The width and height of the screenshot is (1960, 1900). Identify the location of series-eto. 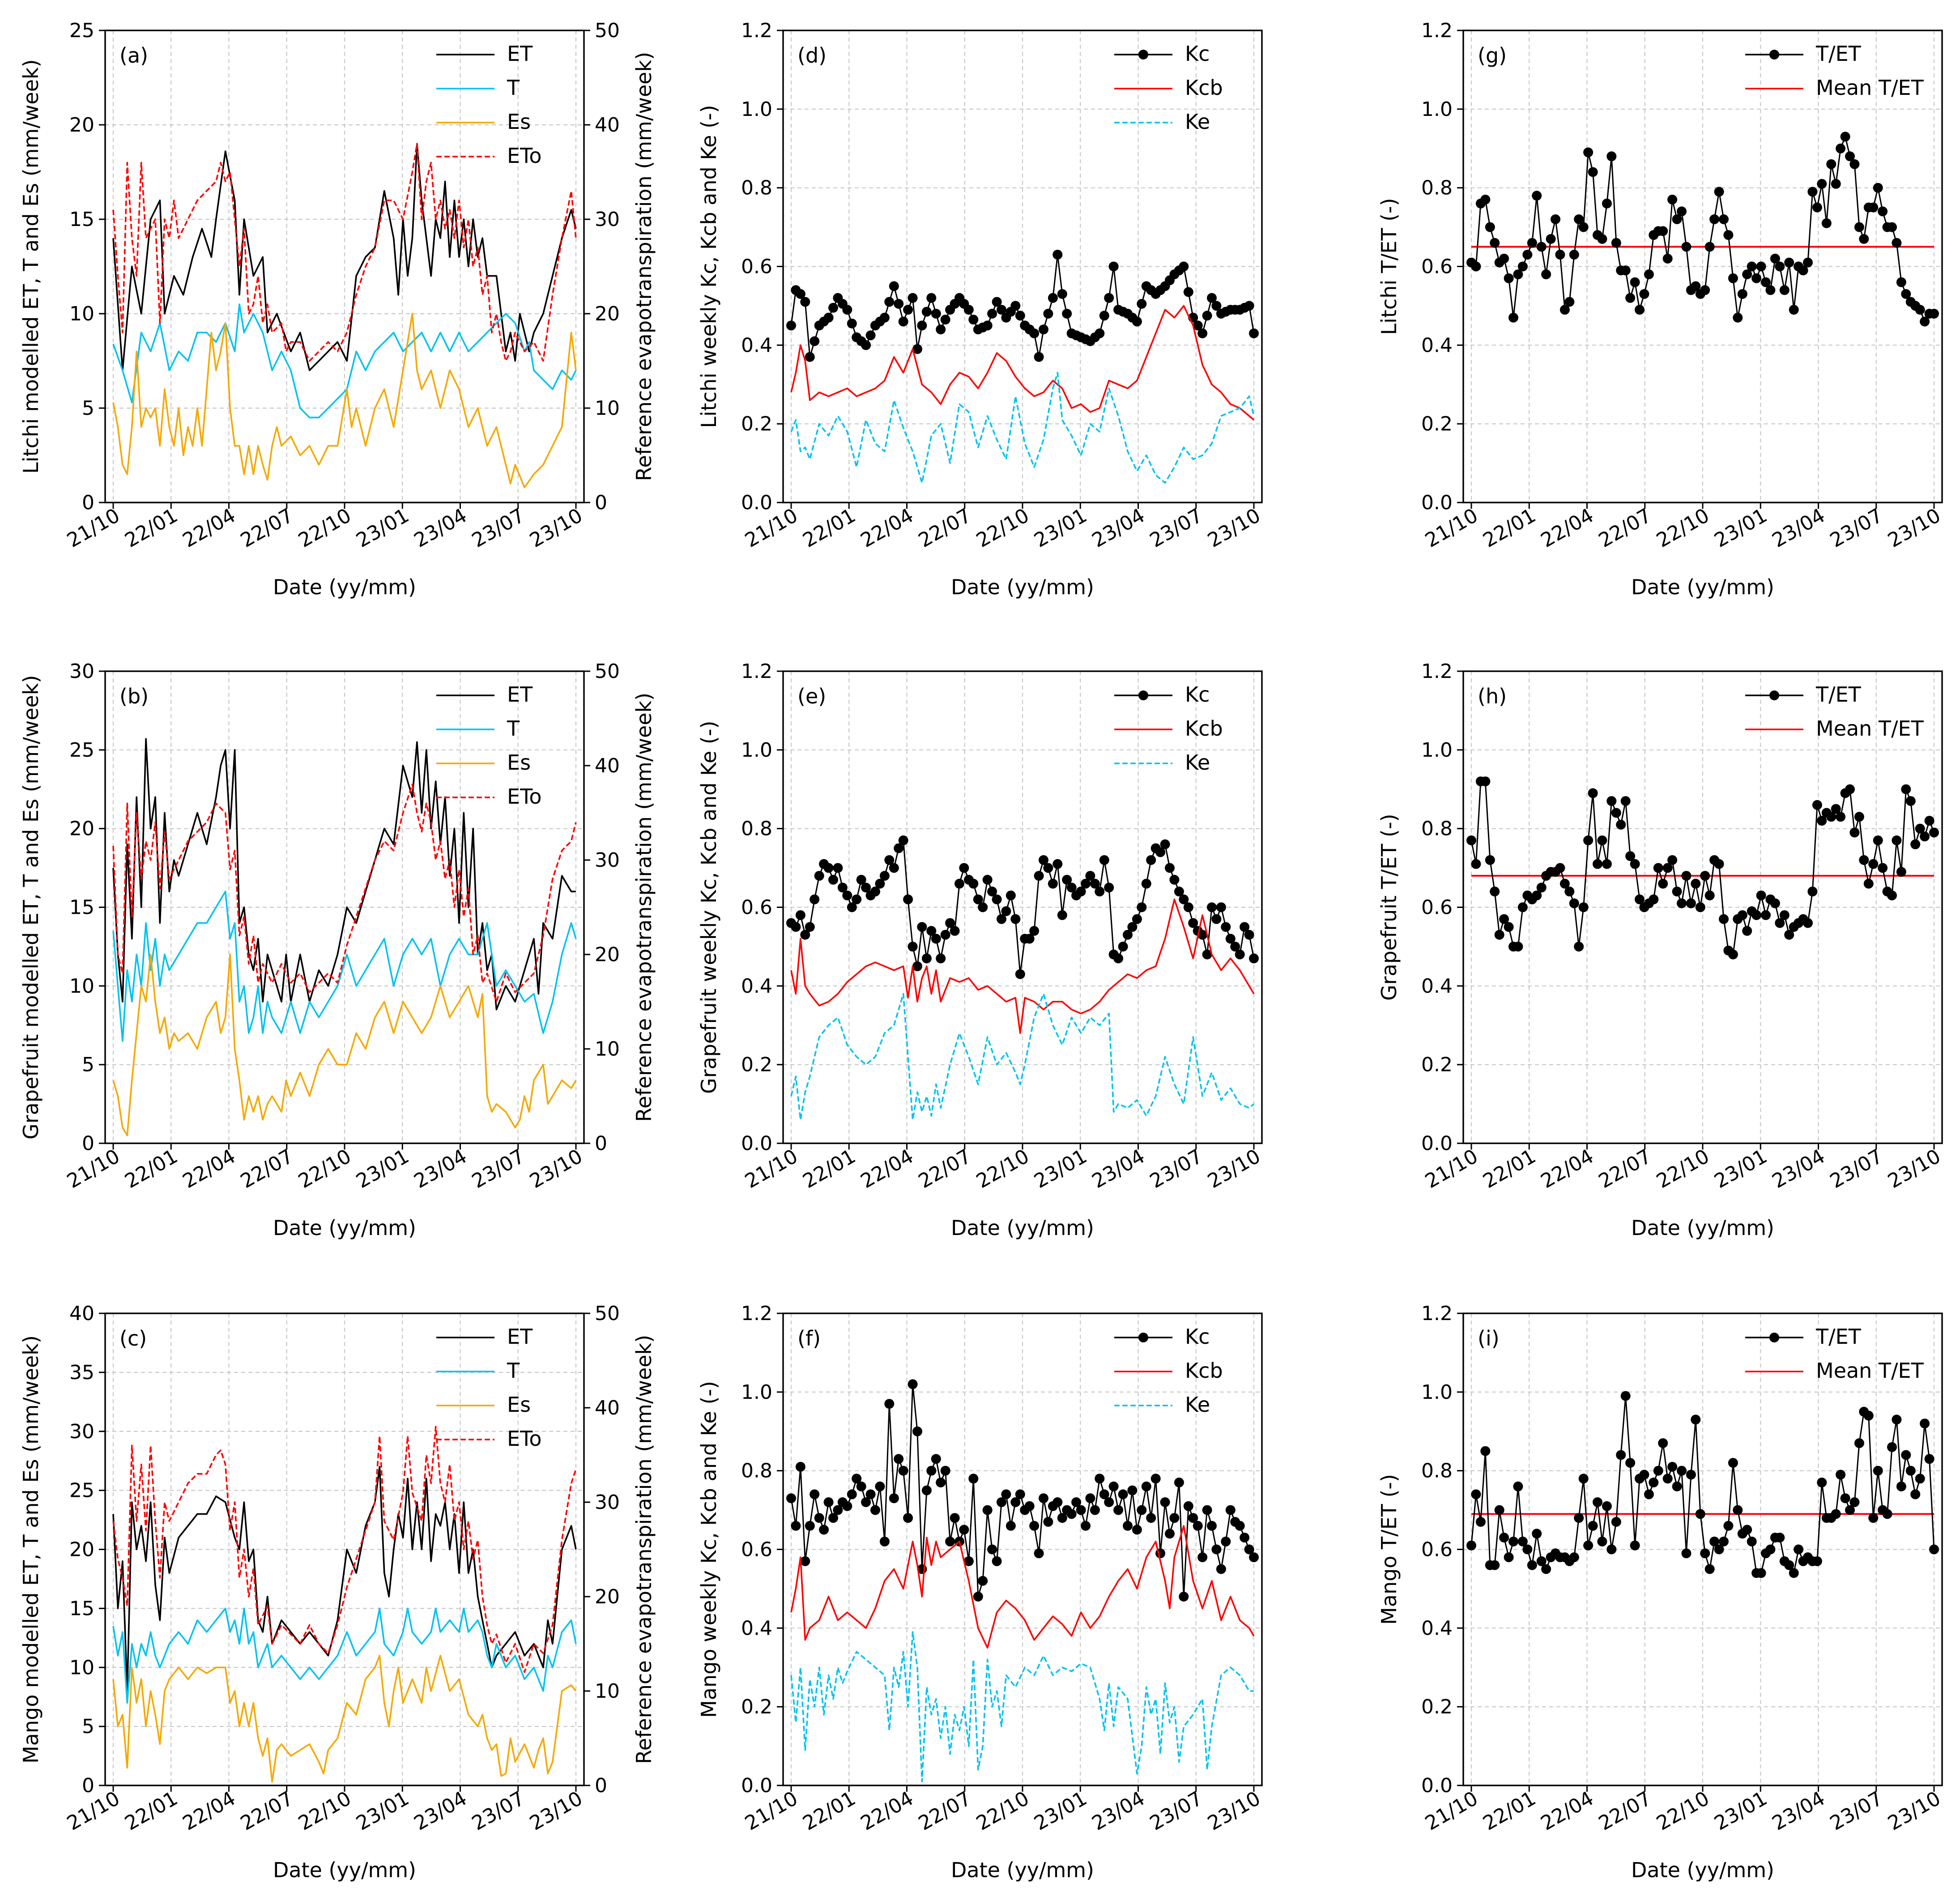
(344, 253).